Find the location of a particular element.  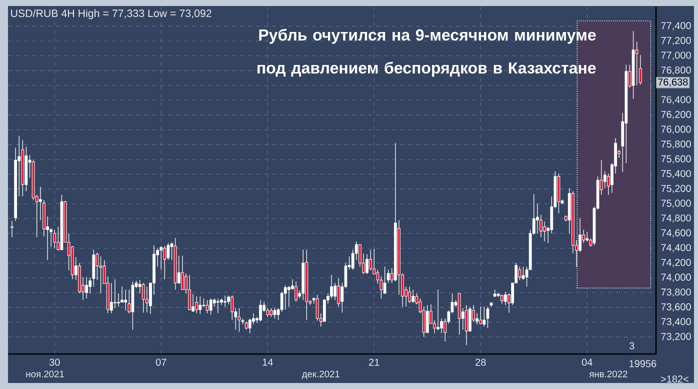

y-tick-label: 74,600 is located at coordinates (676, 233).